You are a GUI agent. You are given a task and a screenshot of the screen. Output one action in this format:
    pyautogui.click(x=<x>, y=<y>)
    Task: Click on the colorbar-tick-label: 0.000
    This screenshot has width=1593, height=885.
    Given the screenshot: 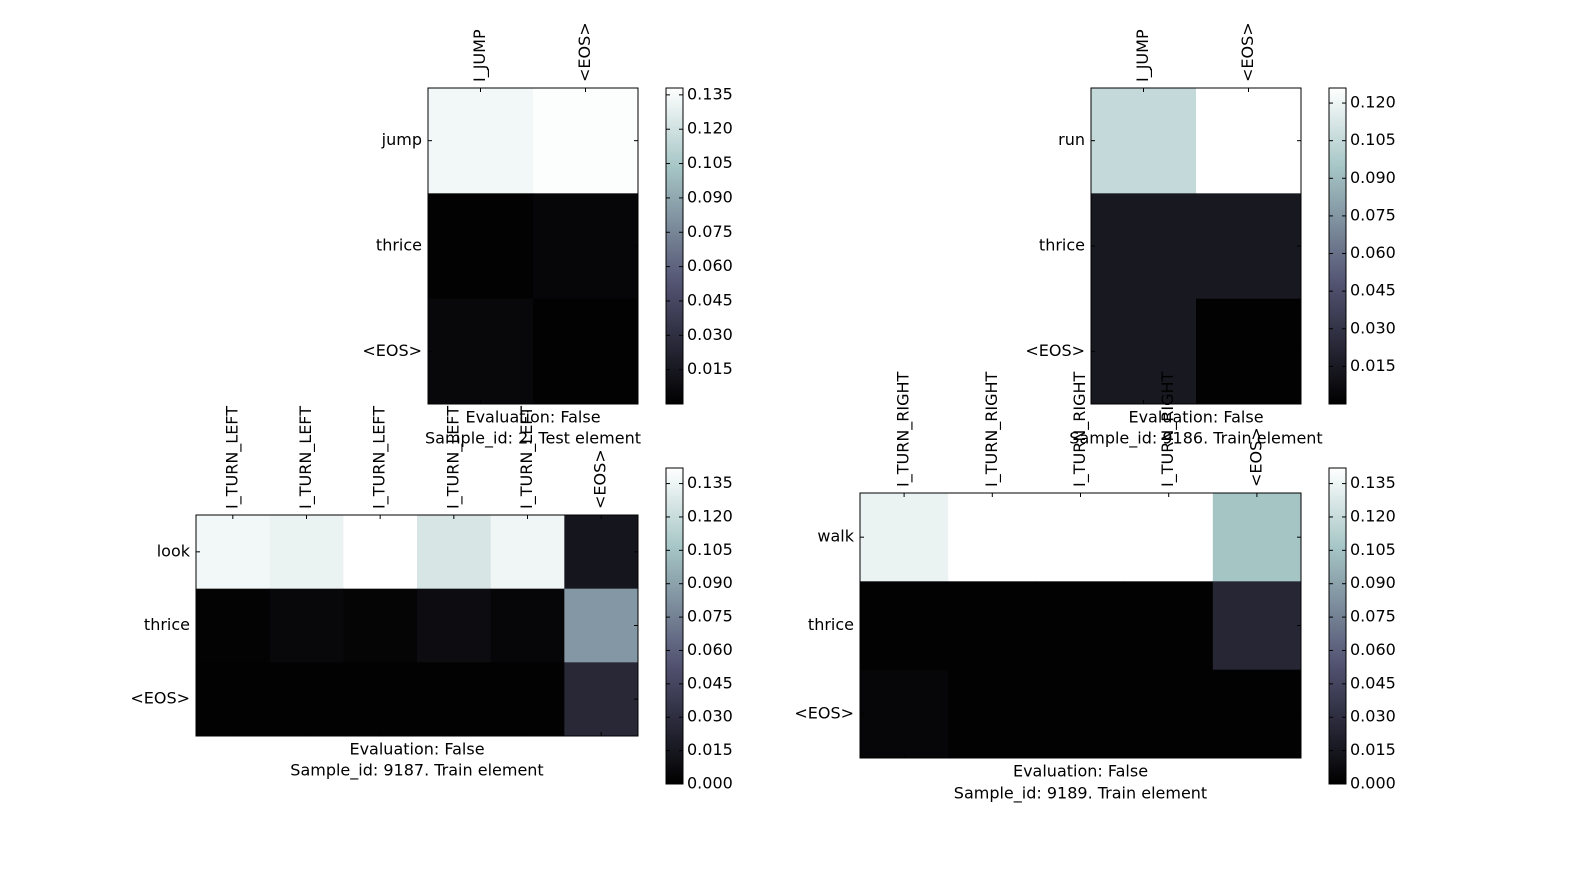 What is the action you would take?
    pyautogui.click(x=1373, y=783)
    